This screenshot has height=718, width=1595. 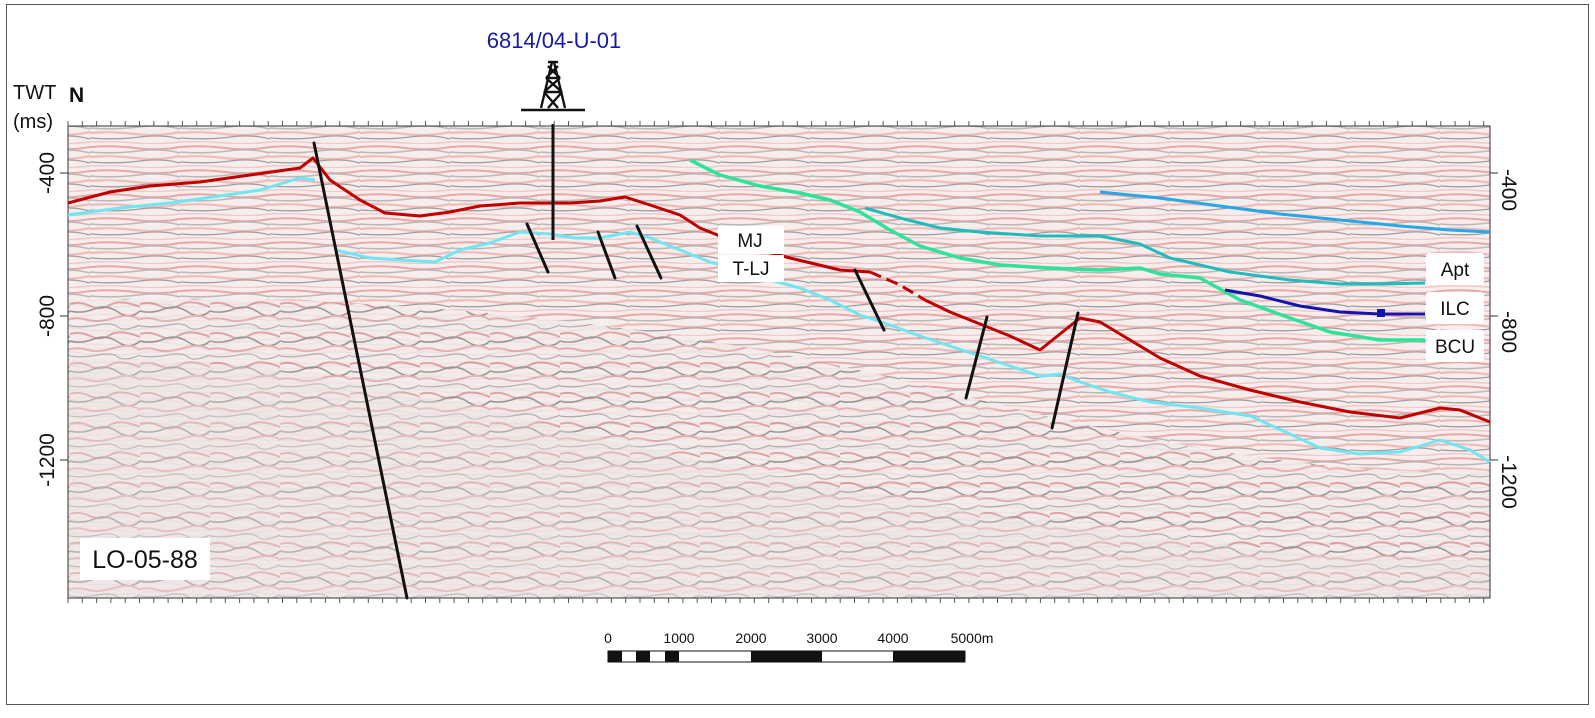 I want to click on horizon-green, so click(x=1057, y=250).